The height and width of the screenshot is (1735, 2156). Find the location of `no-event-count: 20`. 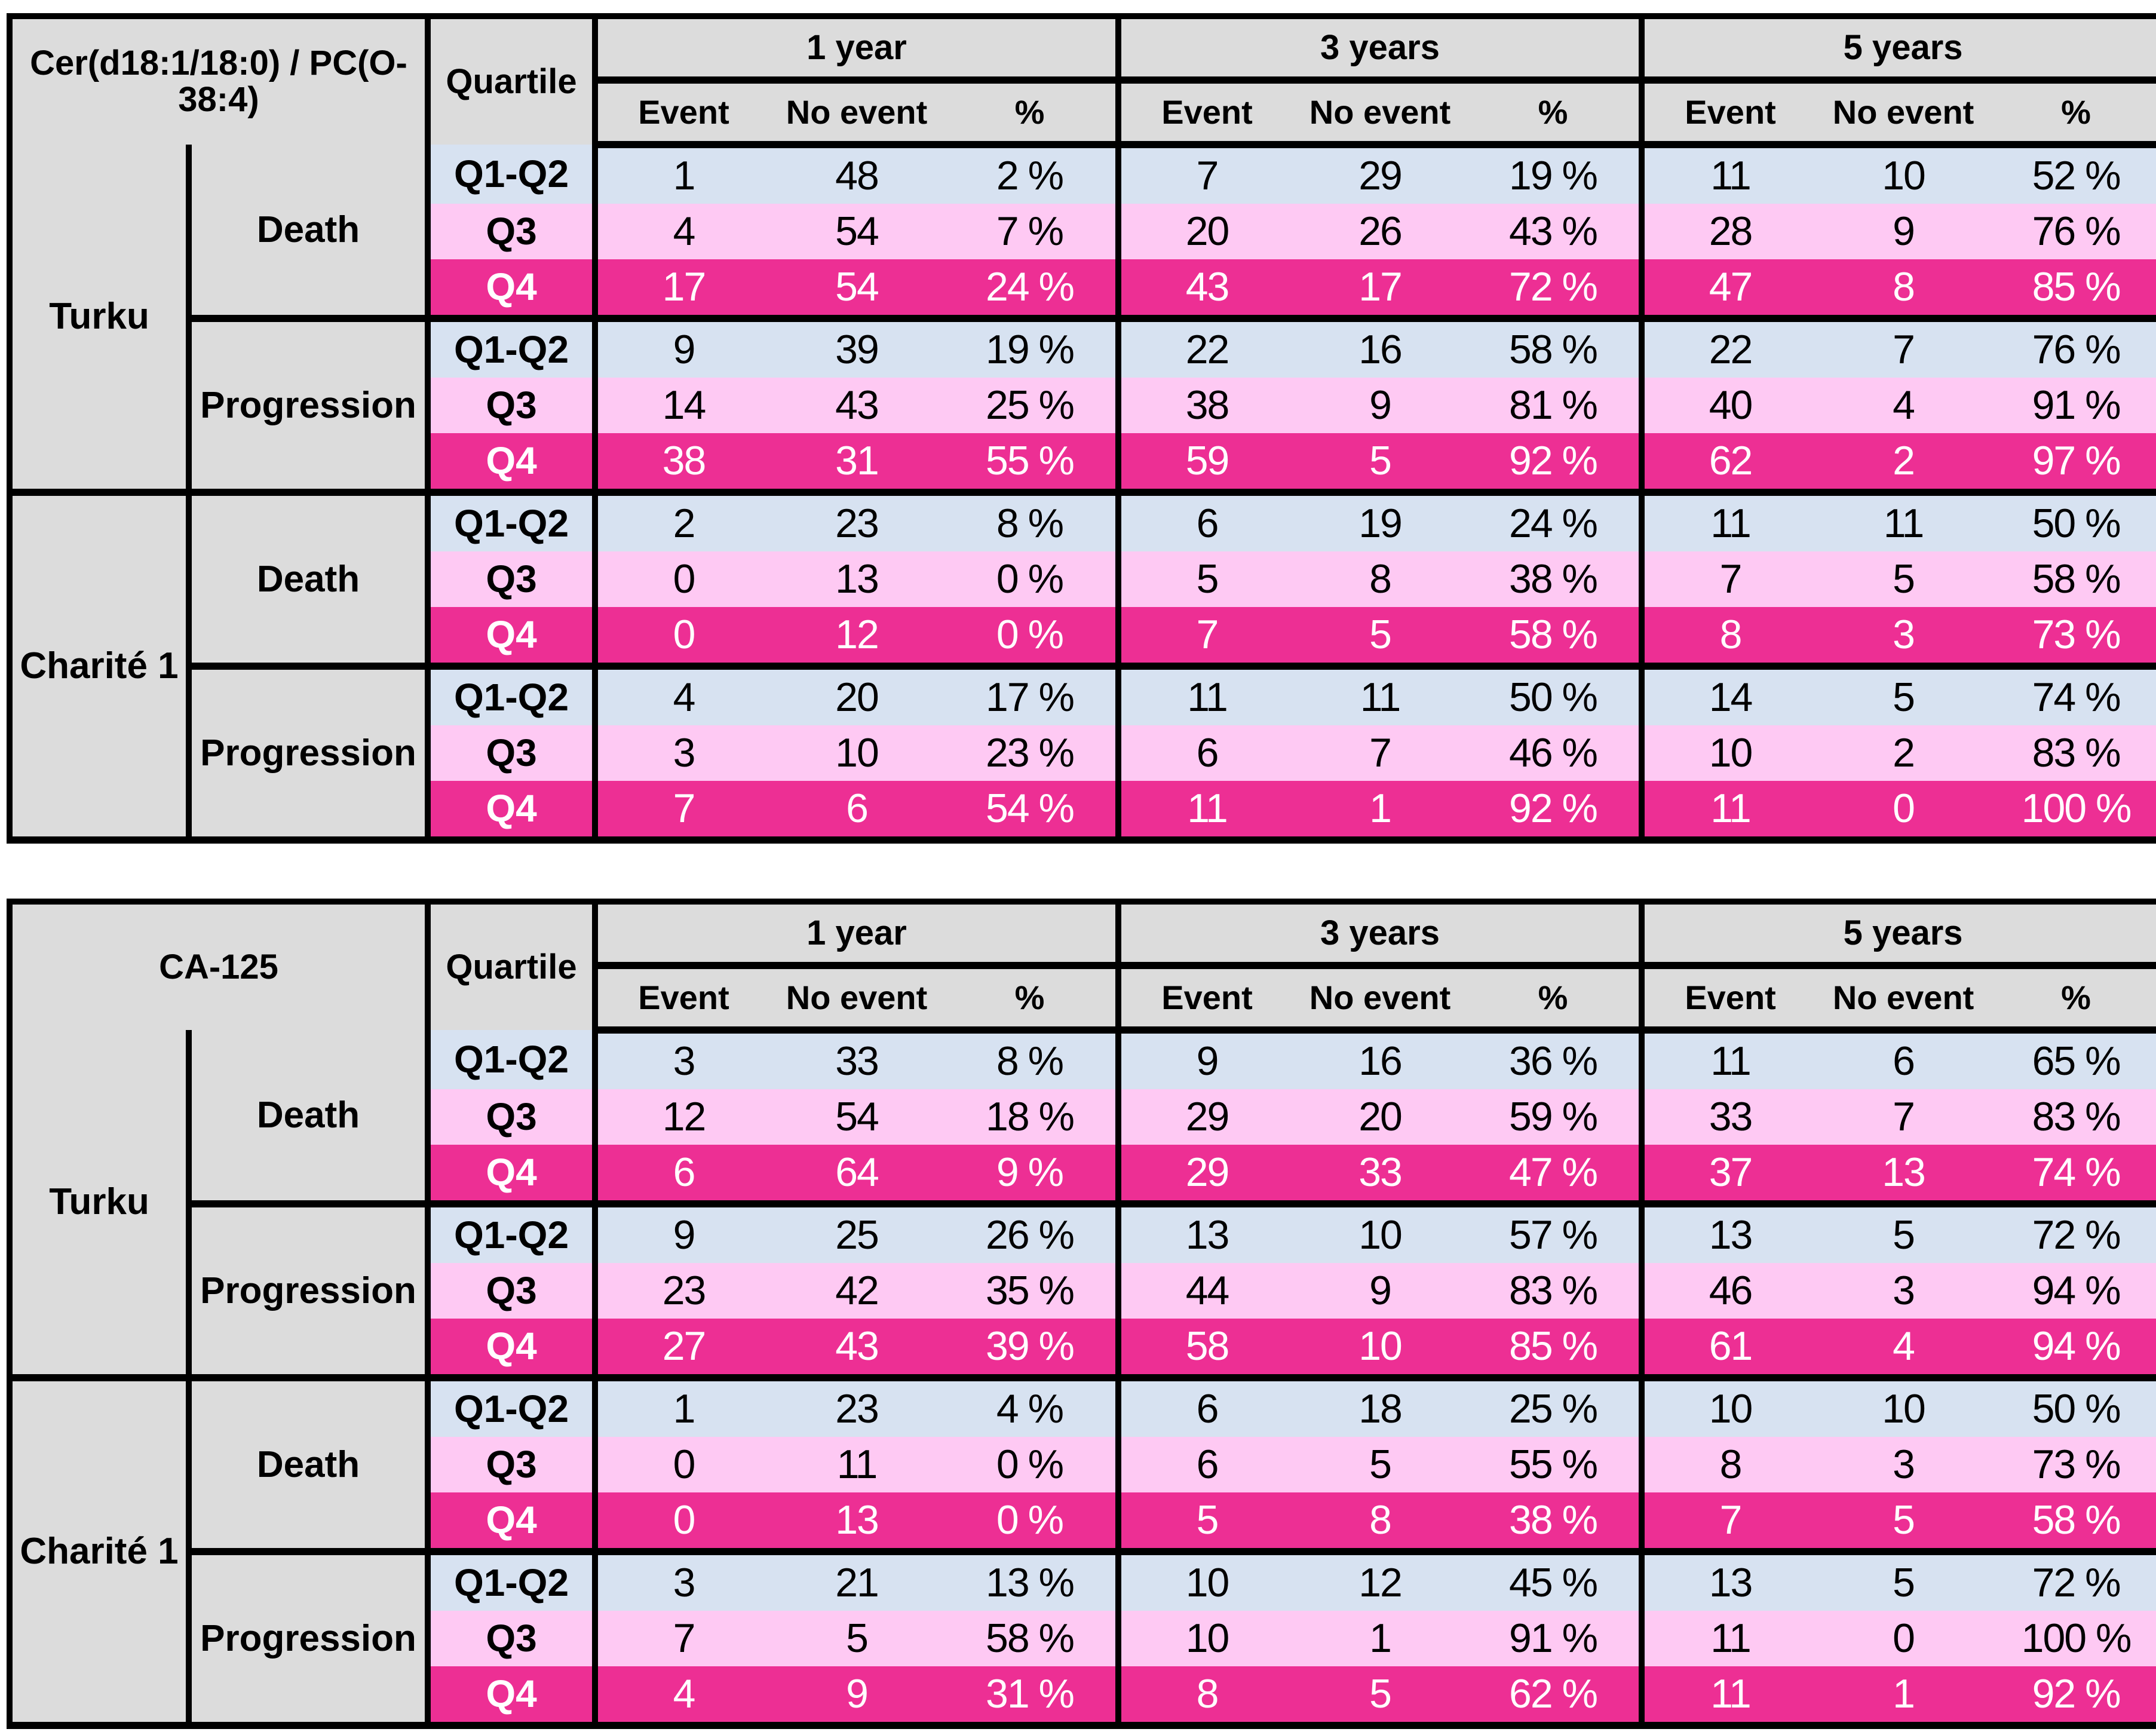

no-event-count: 20 is located at coordinates (856, 696).